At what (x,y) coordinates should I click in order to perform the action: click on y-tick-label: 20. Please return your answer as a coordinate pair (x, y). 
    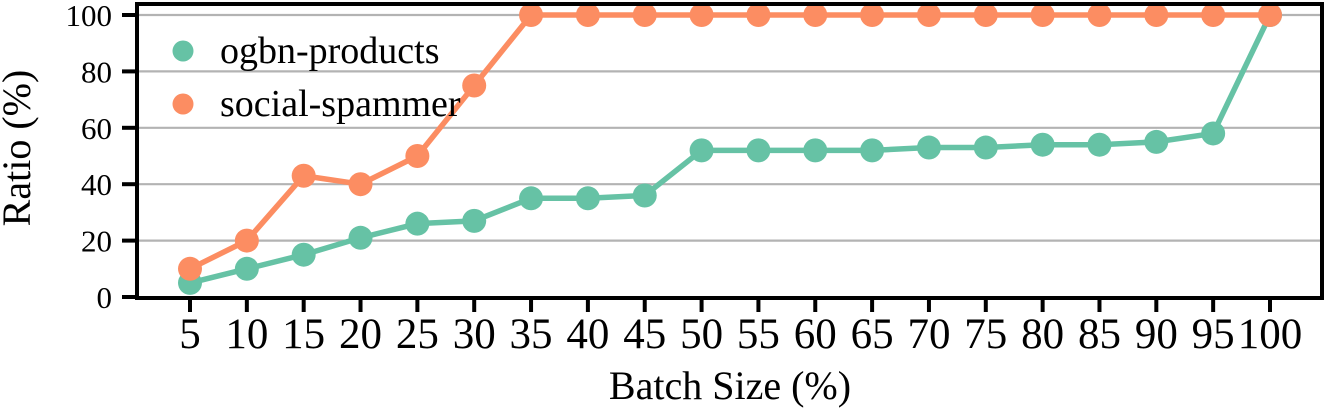
    Looking at the image, I should click on (96, 241).